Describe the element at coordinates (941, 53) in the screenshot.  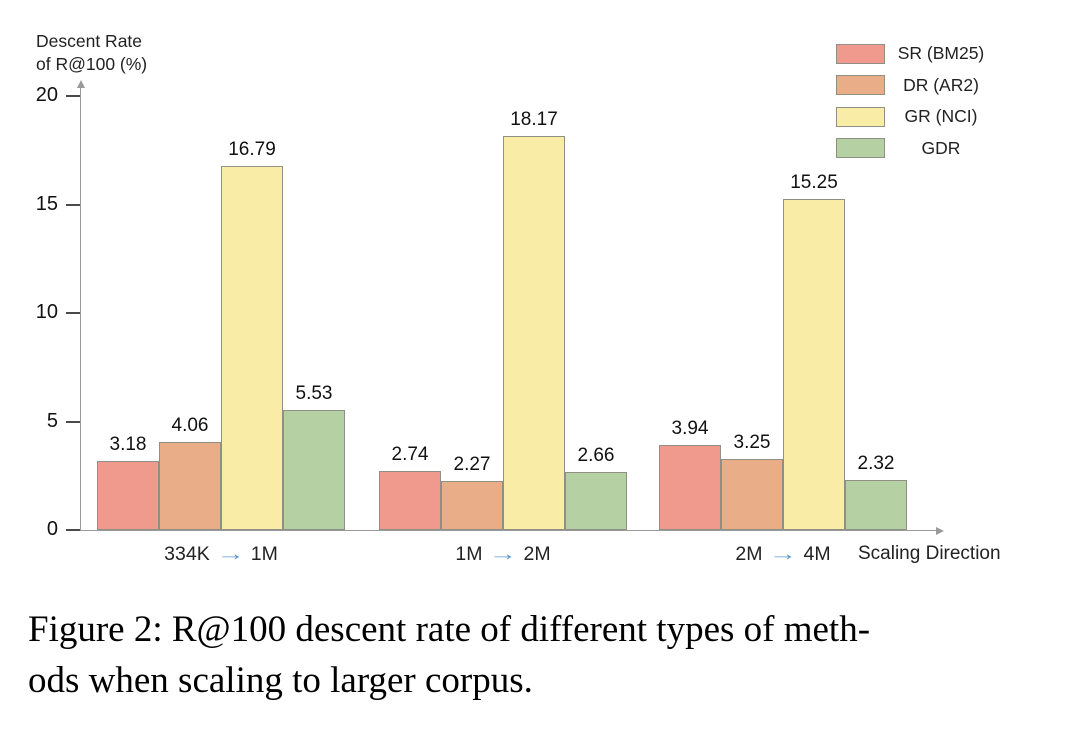
I see `legend-label: SR (BM25)` at that location.